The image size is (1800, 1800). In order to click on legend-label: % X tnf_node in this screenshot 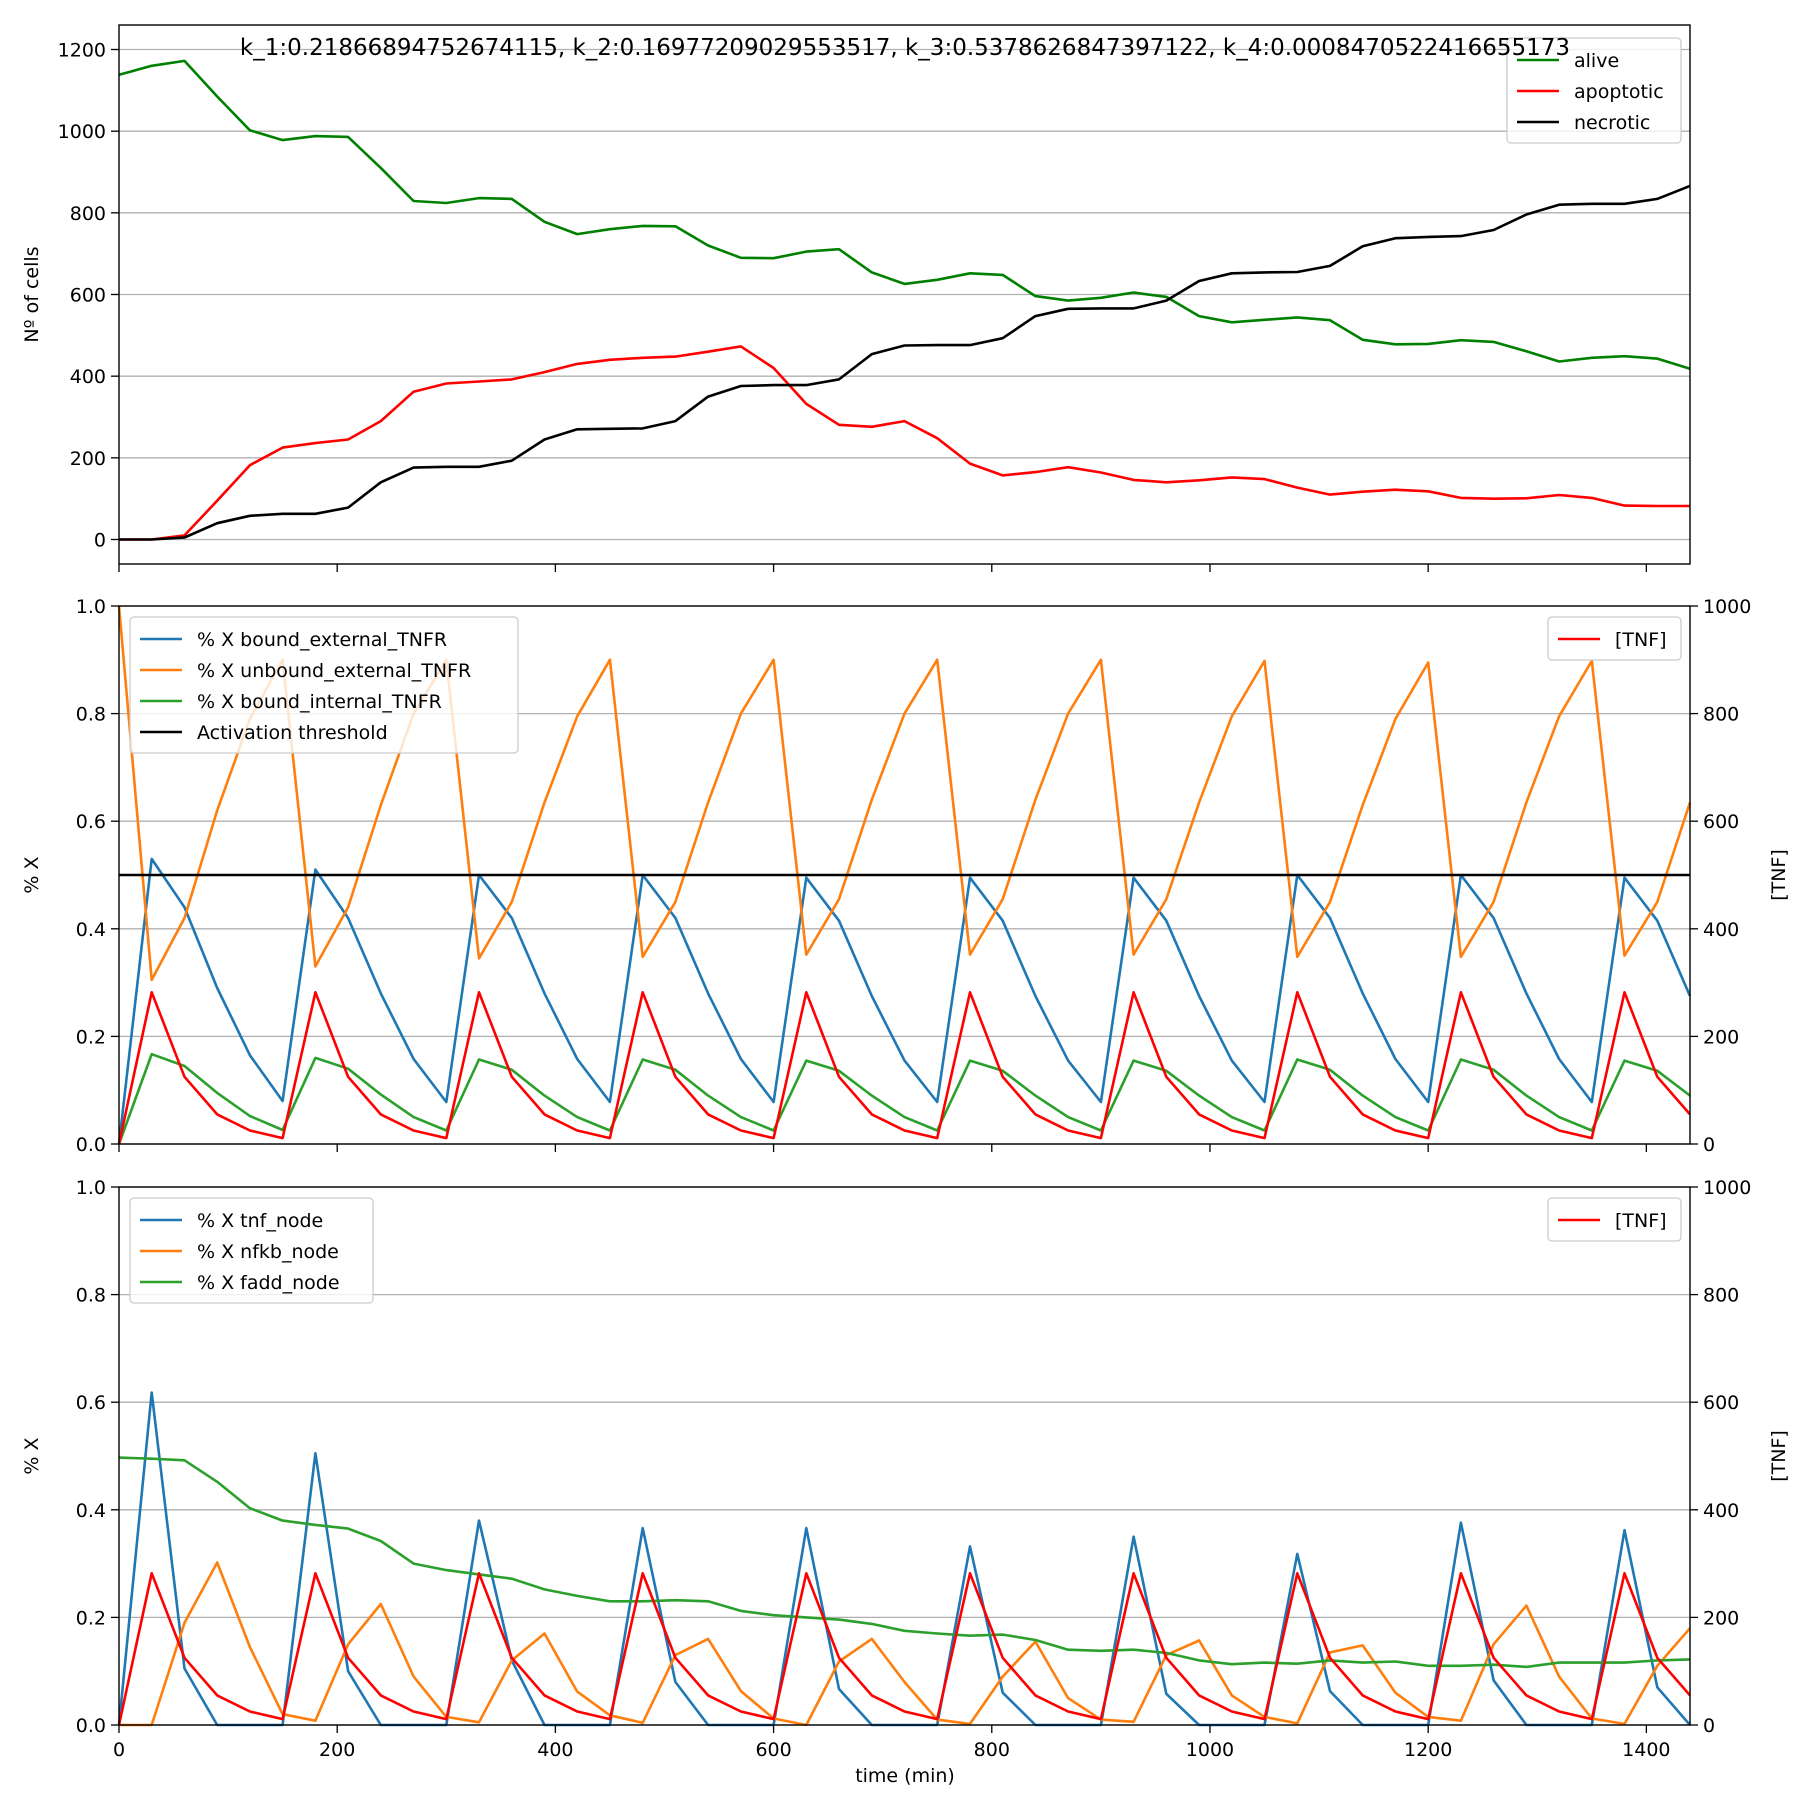, I will do `click(260, 1221)`.